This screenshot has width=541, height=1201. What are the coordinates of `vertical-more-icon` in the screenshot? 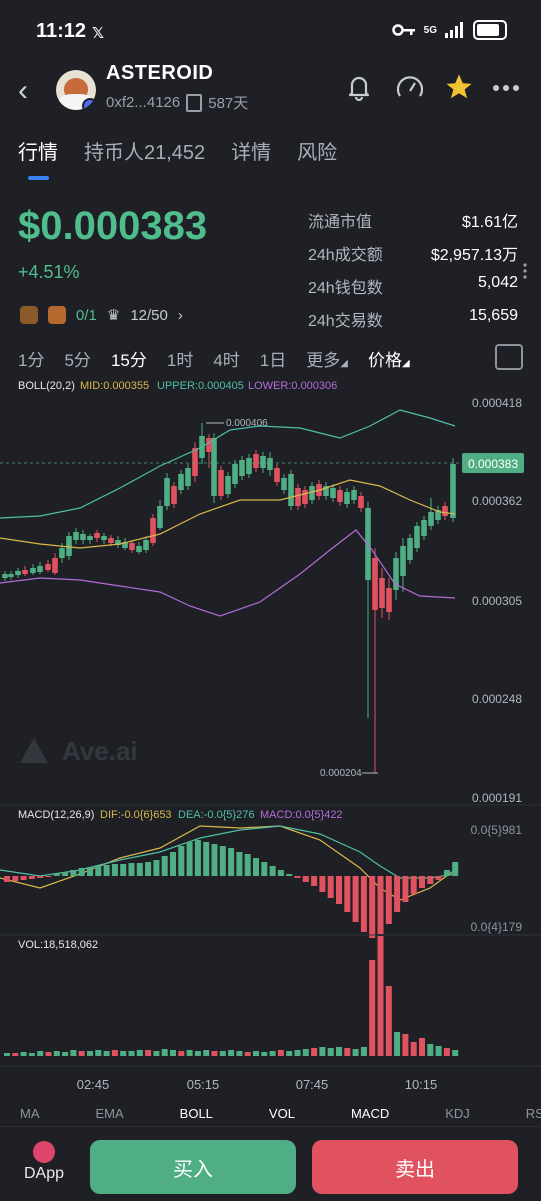 It's located at (525, 271).